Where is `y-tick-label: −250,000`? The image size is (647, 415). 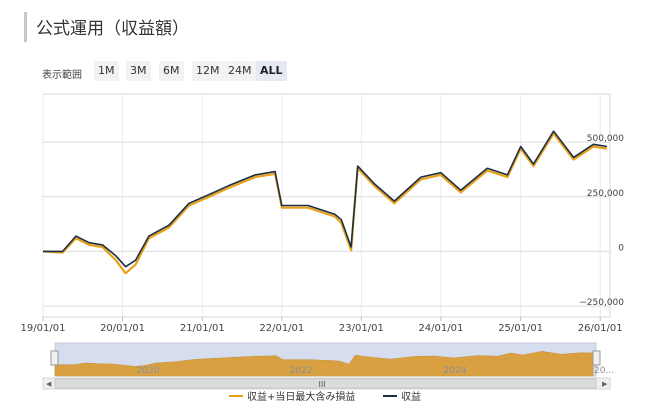
y-tick-label: −250,000 is located at coordinates (601, 303).